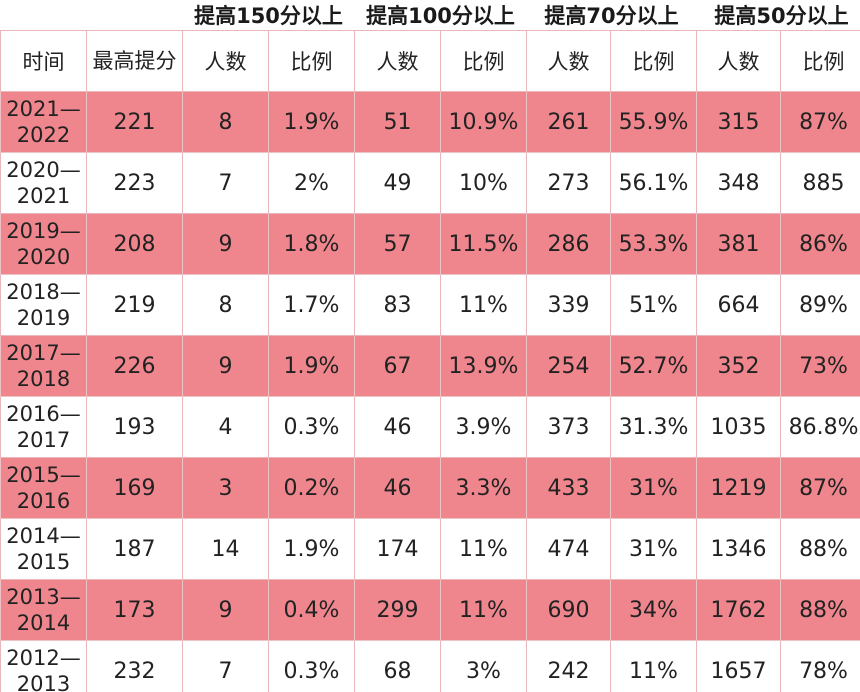  Describe the element at coordinates (739, 183) in the screenshot. I see `count-50-cell: 348` at that location.